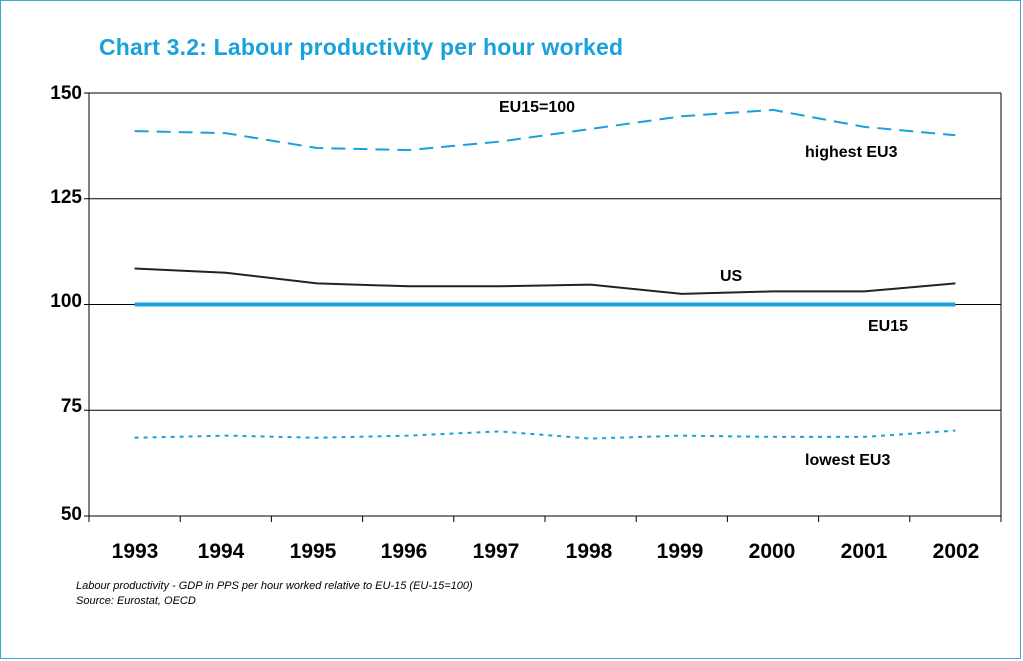  Describe the element at coordinates (537, 107) in the screenshot. I see `annotation-eu15-100: EU15=100` at that location.